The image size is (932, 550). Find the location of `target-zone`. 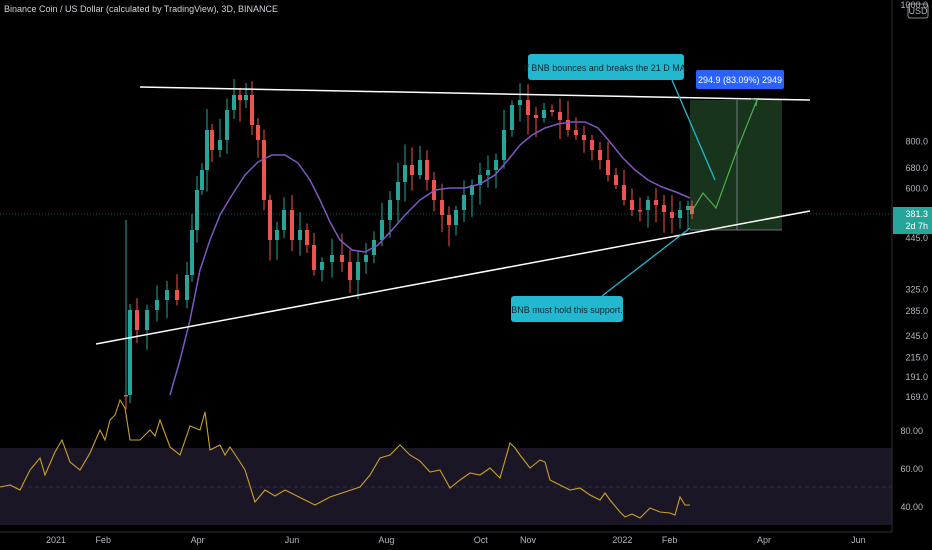

target-zone is located at coordinates (736, 165).